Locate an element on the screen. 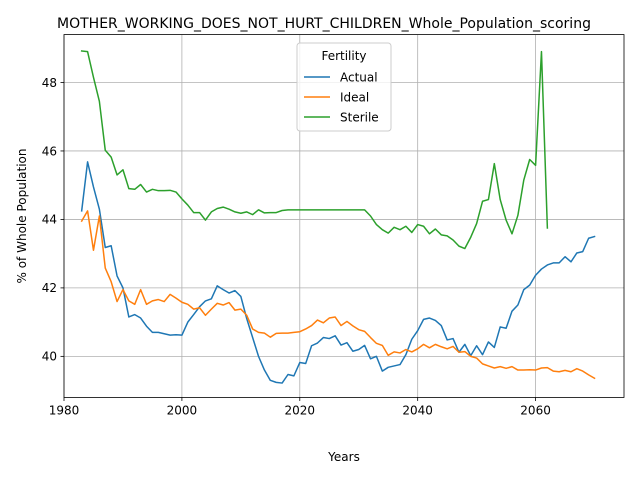 Image resolution: width=640 pixels, height=480 pixels. x-tick-label: 2020 is located at coordinates (300, 410).